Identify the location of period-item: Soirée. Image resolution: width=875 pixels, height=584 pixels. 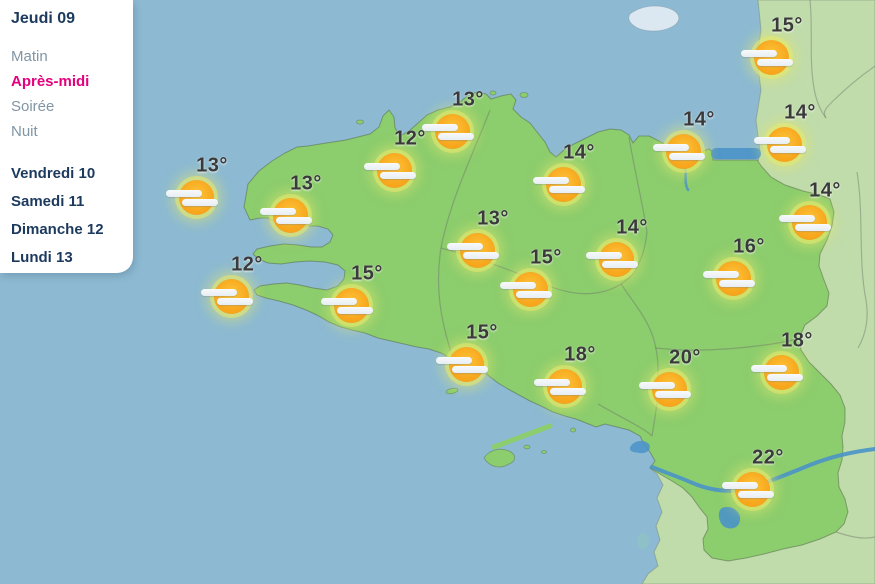
(33, 106).